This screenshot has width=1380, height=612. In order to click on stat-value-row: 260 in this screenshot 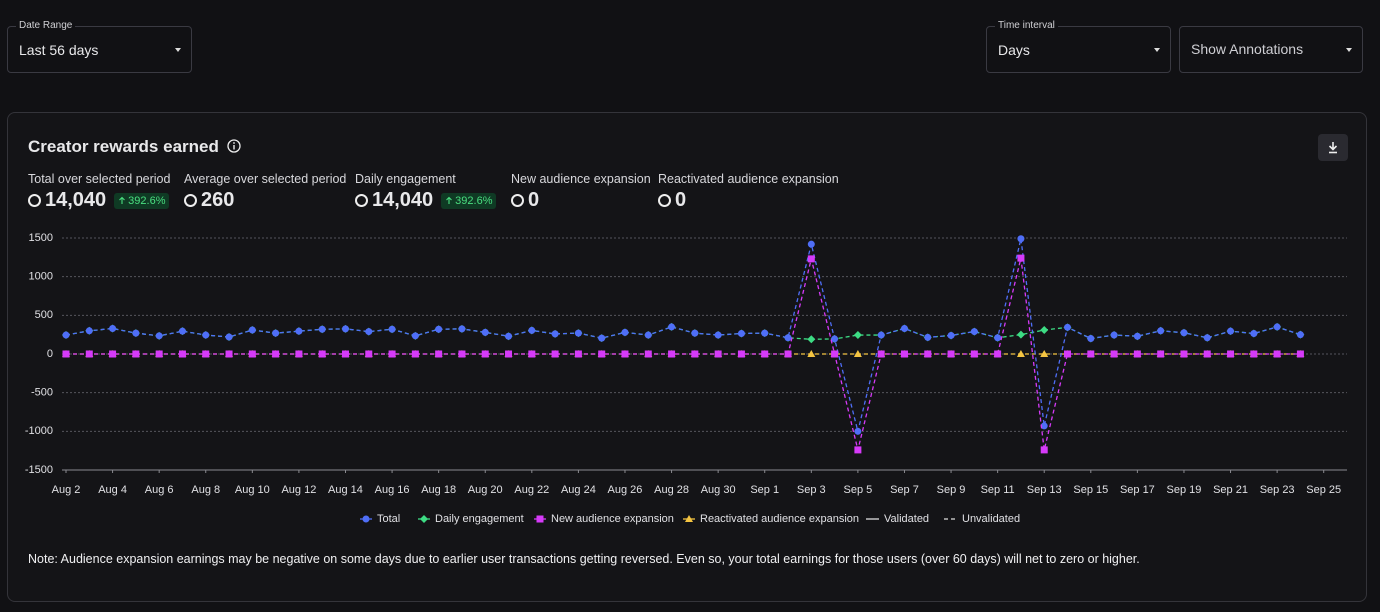, I will do `click(209, 200)`.